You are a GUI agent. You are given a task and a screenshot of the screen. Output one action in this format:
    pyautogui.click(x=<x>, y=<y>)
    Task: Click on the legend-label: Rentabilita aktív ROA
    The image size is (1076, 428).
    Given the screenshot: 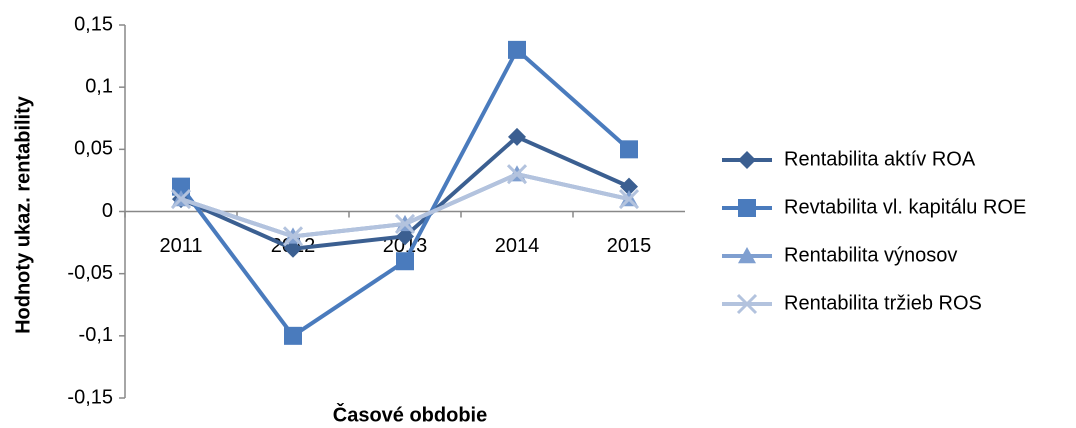 What is the action you would take?
    pyautogui.click(x=880, y=159)
    